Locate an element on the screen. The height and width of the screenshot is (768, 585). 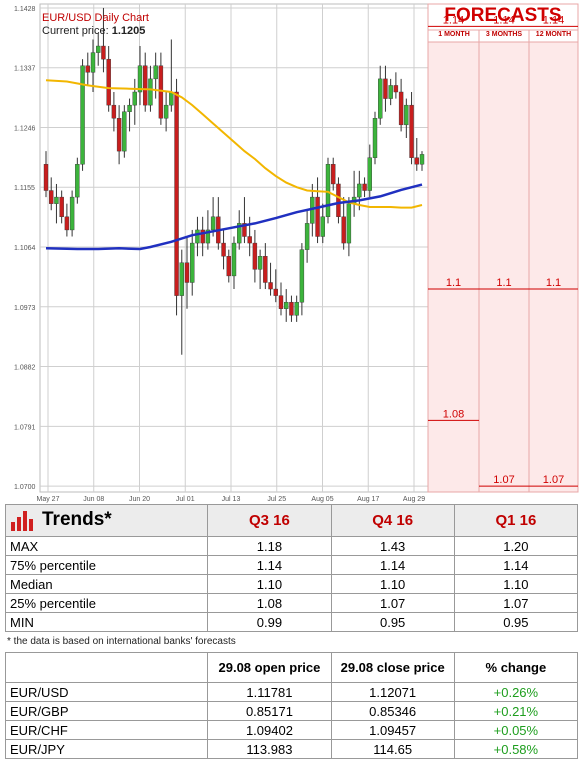
cell-value: 0.99 is located at coordinates (269, 622).